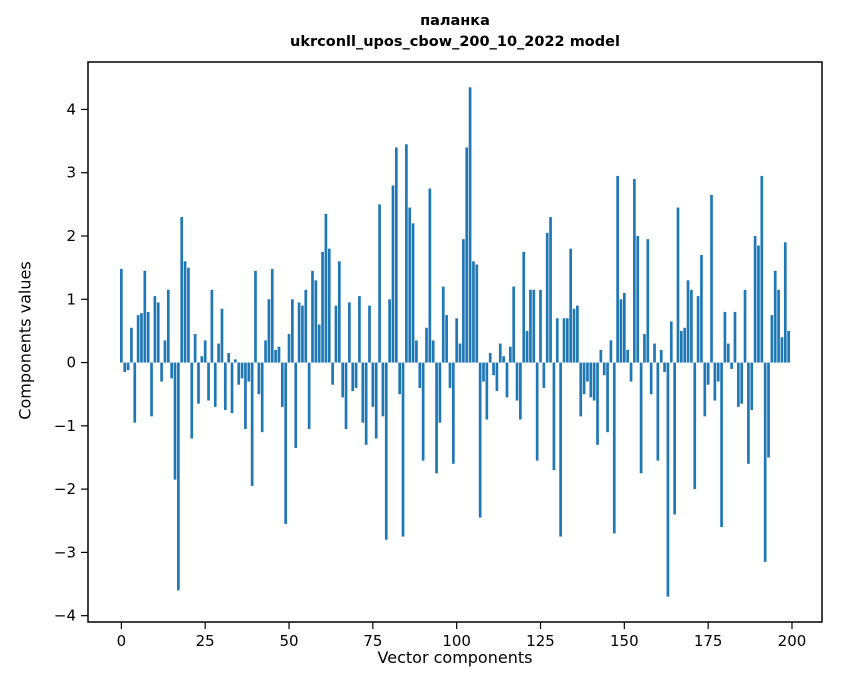  I want to click on chart-title-model: ukrconll_upos_cbow_200_10_2022 model, so click(455, 42).